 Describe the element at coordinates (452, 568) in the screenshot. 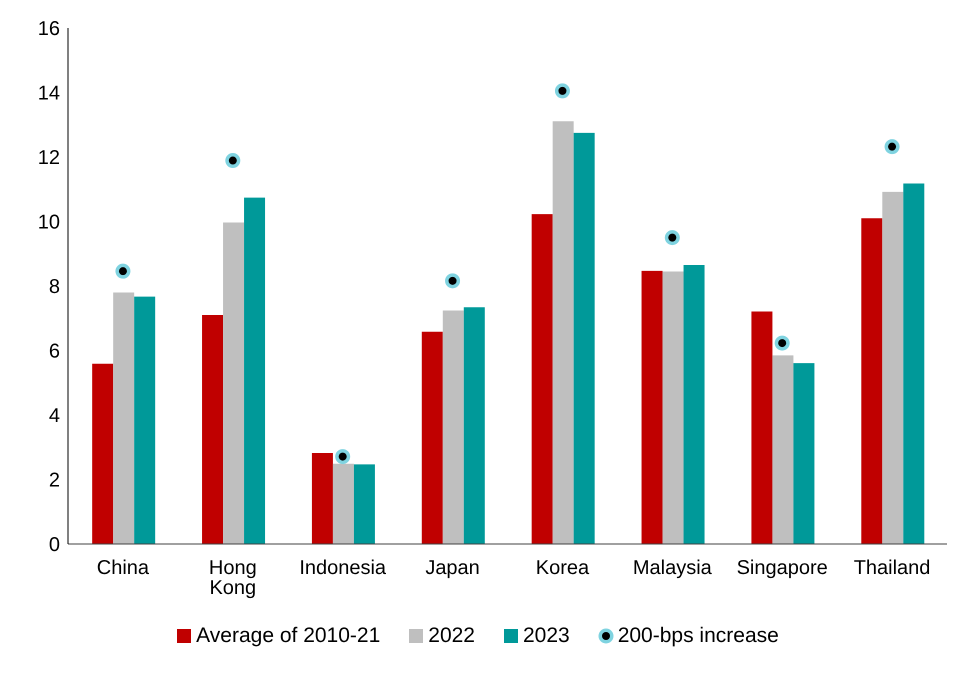

I see `x-tick-label: Japan` at that location.